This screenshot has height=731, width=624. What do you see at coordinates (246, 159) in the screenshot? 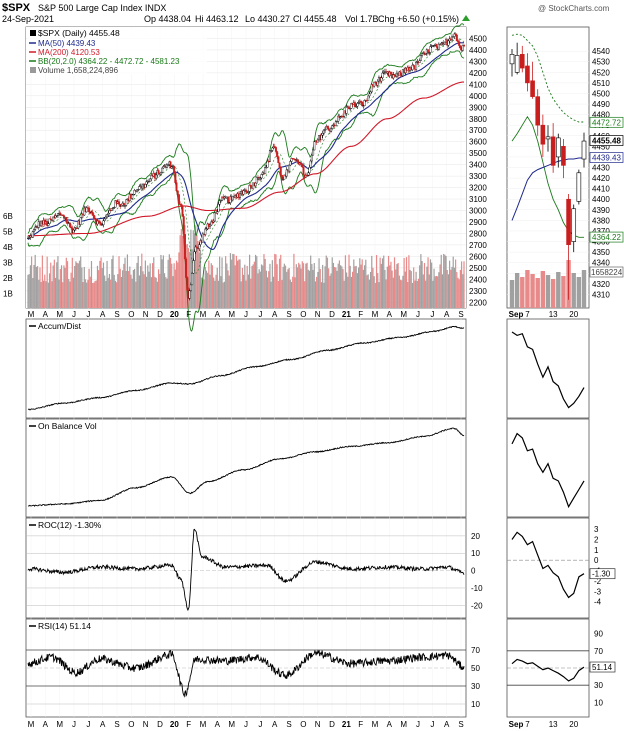
I see `ma200-line` at bounding box center [246, 159].